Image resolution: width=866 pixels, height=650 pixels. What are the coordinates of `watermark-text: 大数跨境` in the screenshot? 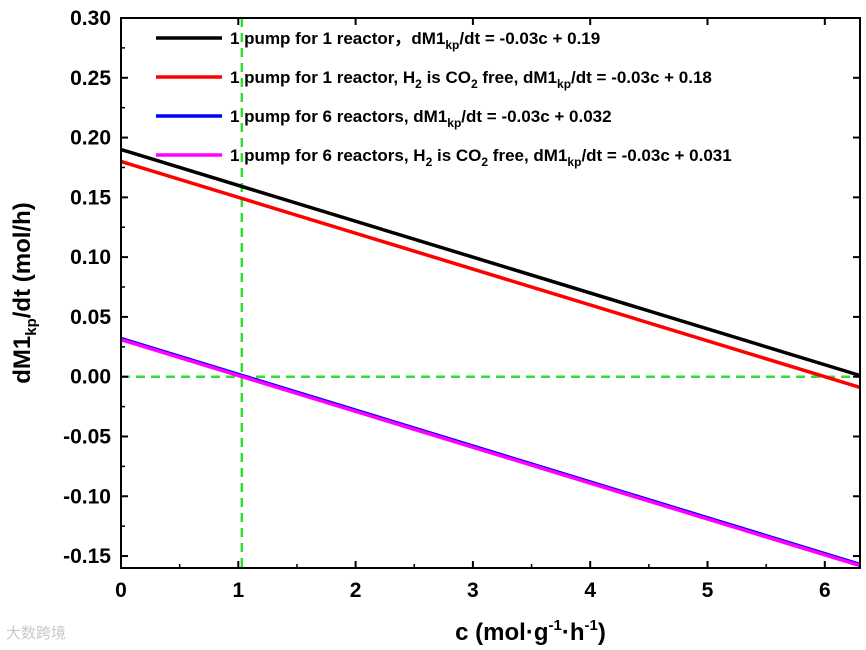 It's located at (36, 633).